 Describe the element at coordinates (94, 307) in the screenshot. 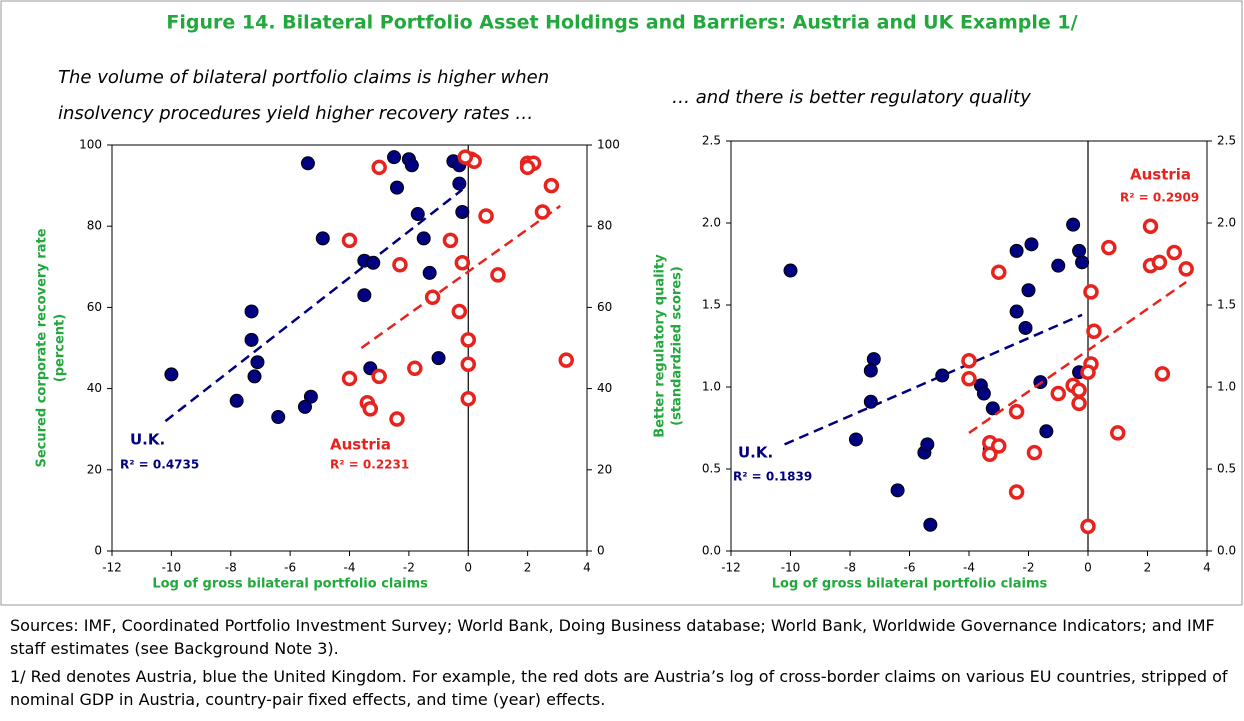

I see `y-tick-label: 60` at that location.